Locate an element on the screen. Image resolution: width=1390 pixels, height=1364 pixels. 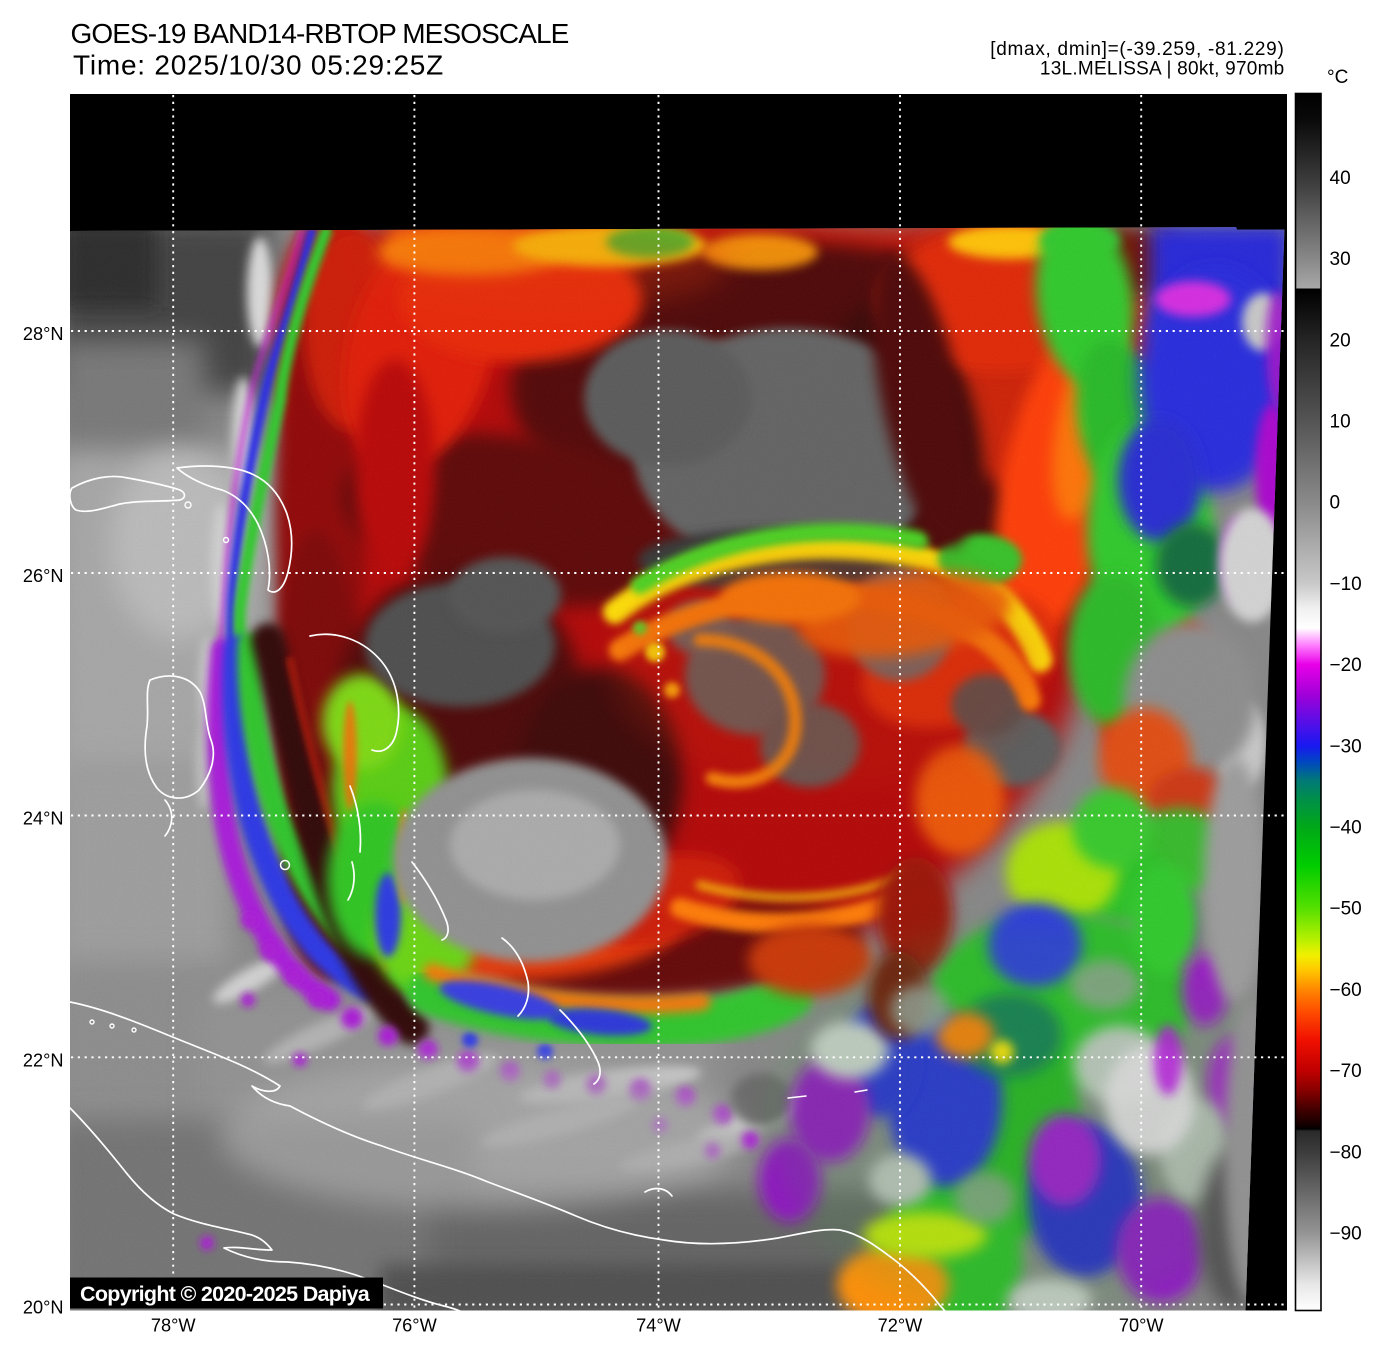
svg-text: Time: 2025/10/30 05:29:25Z is located at coordinates (258, 65).